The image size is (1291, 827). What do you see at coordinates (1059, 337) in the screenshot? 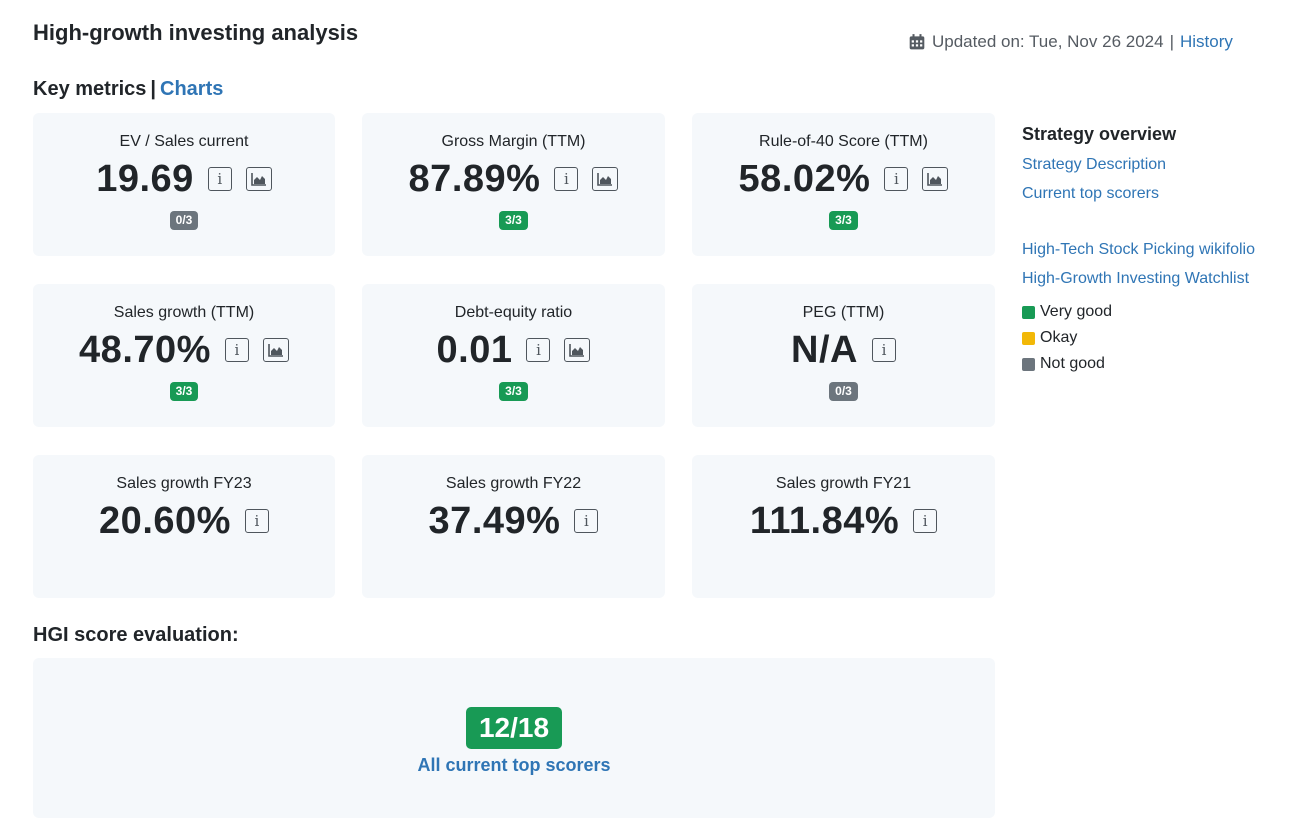
I see `legend-label: Okay` at bounding box center [1059, 337].